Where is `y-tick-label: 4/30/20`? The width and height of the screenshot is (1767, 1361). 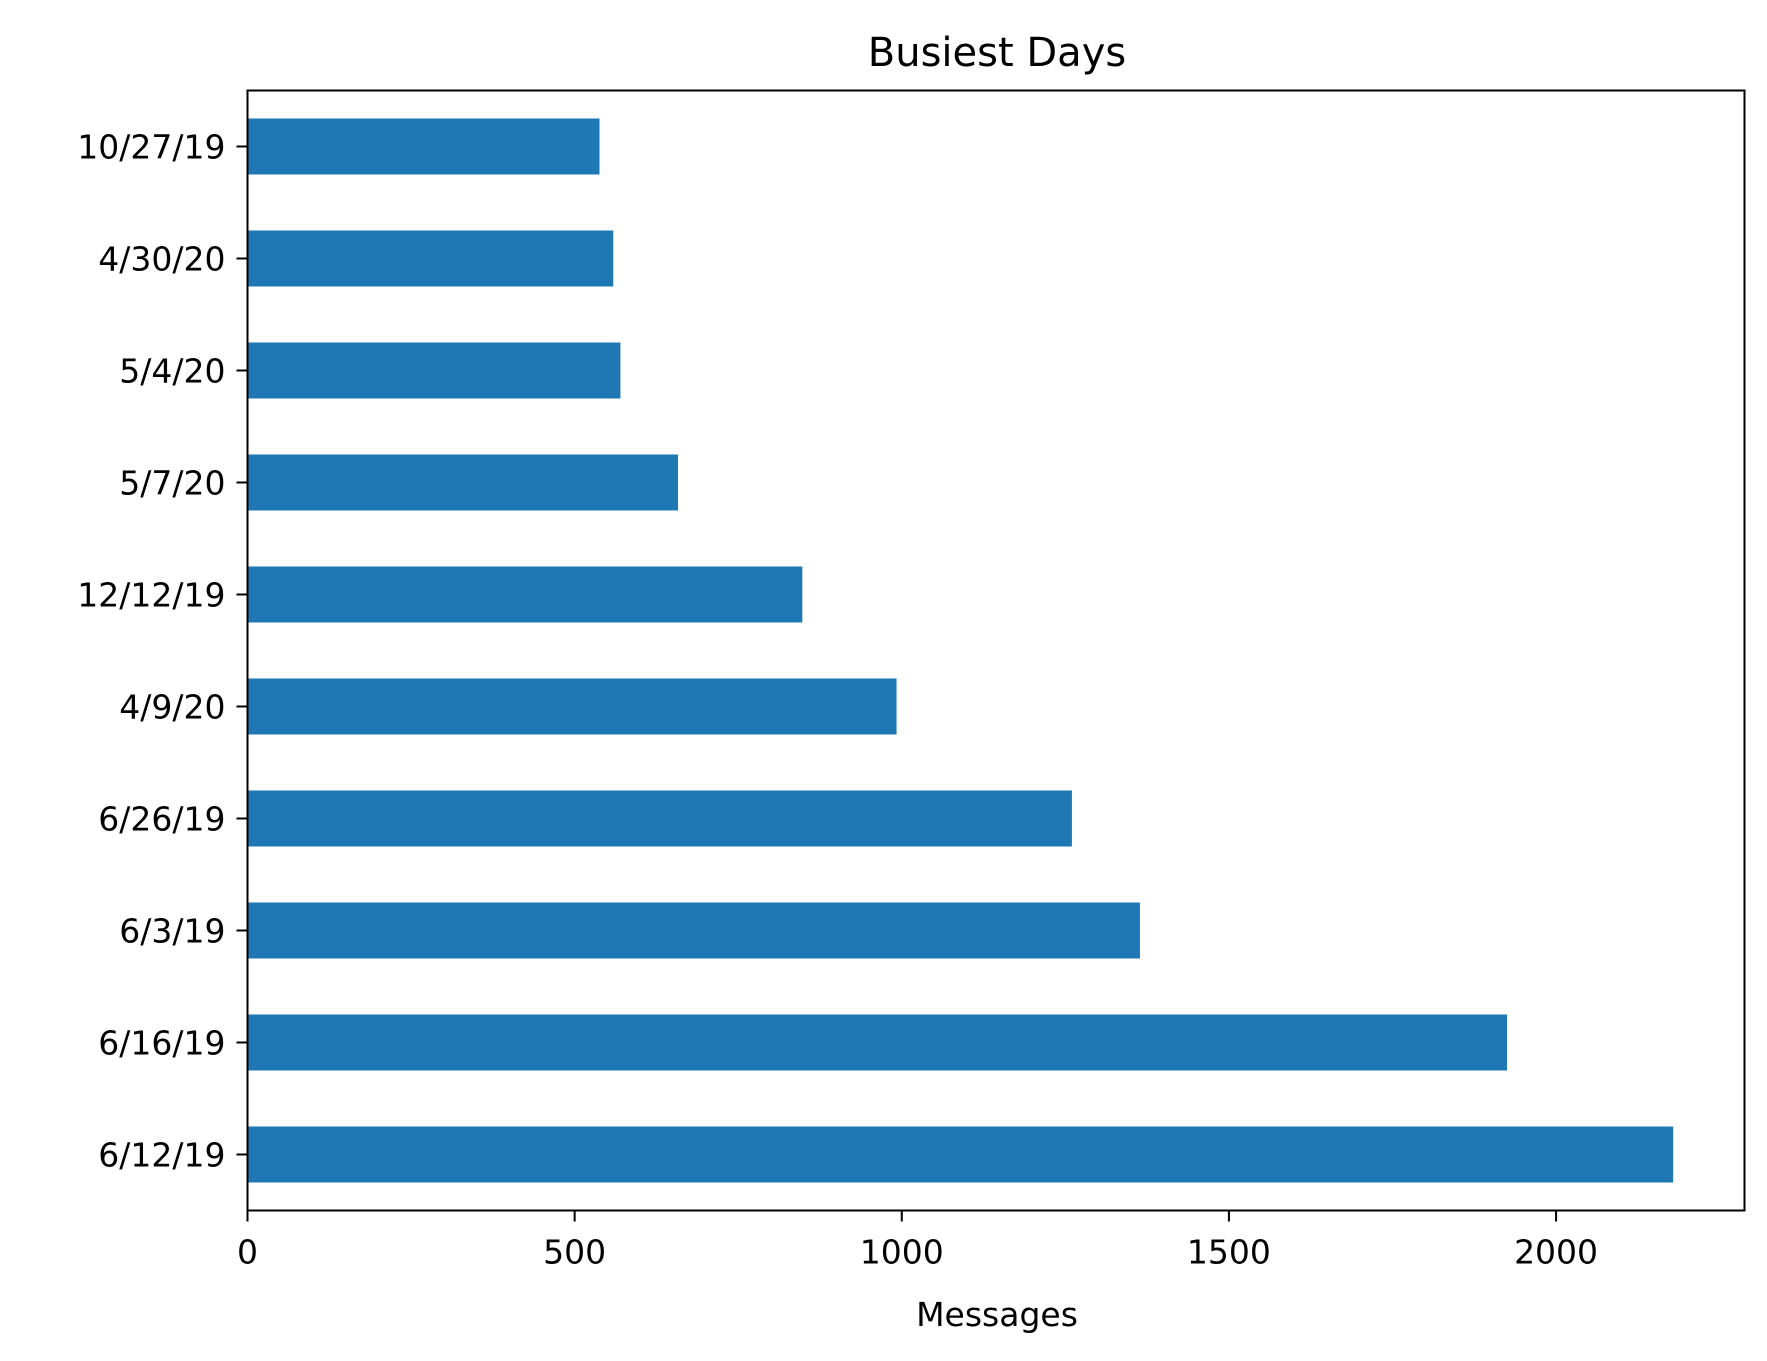 y-tick-label: 4/30/20 is located at coordinates (161, 259).